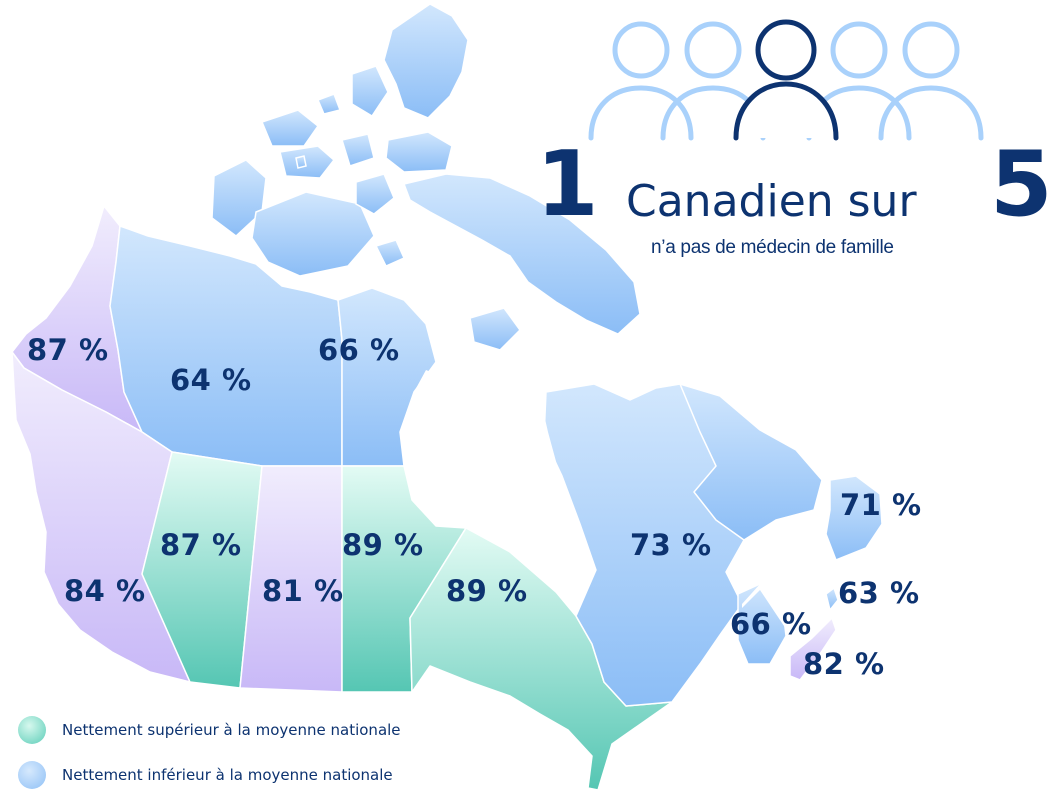  I want to click on legend-swatch-above, so click(32, 730).